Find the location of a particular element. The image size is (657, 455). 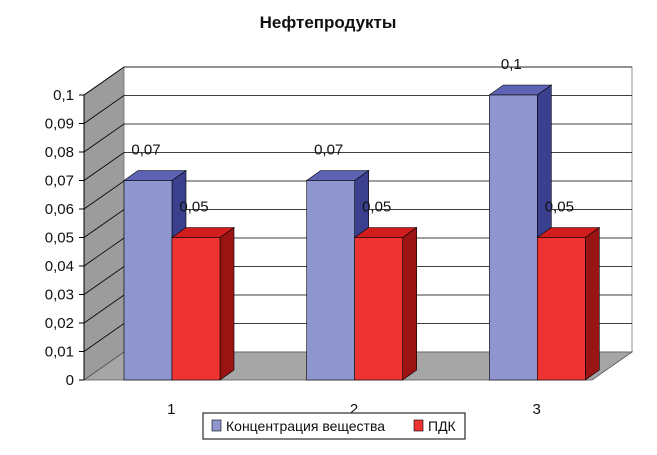

y-tick-label: 0,07 is located at coordinates (59, 181).